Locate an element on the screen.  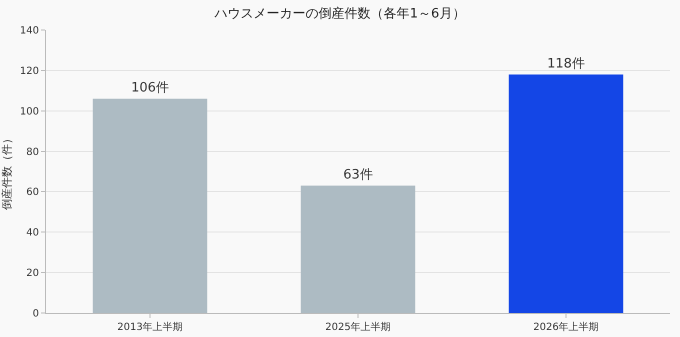
y-tick-label: 140 is located at coordinates (29, 31).